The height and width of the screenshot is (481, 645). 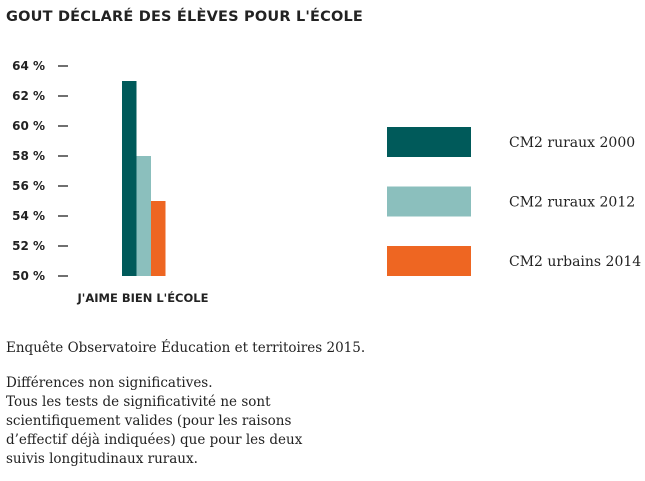 What do you see at coordinates (572, 203) in the screenshot?
I see `legend-label: CM2 ruraux 2012` at bounding box center [572, 203].